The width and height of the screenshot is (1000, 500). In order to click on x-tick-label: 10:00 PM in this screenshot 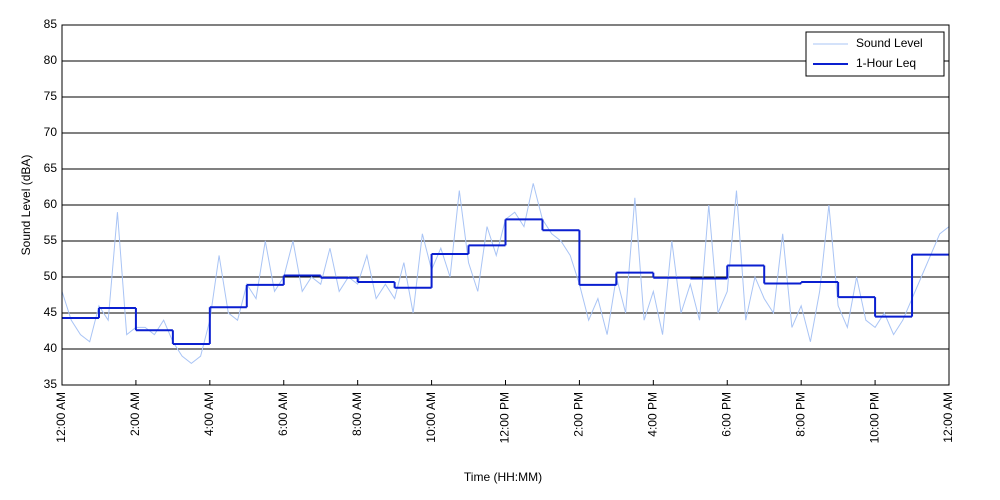, I will do `click(874, 417)`.